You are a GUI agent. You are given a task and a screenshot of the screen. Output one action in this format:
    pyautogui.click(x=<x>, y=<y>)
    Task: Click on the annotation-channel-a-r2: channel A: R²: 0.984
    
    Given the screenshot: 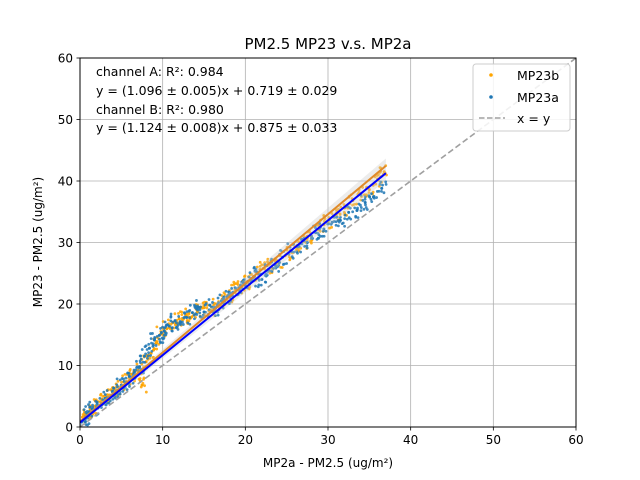 What is the action you would take?
    pyautogui.click(x=160, y=71)
    